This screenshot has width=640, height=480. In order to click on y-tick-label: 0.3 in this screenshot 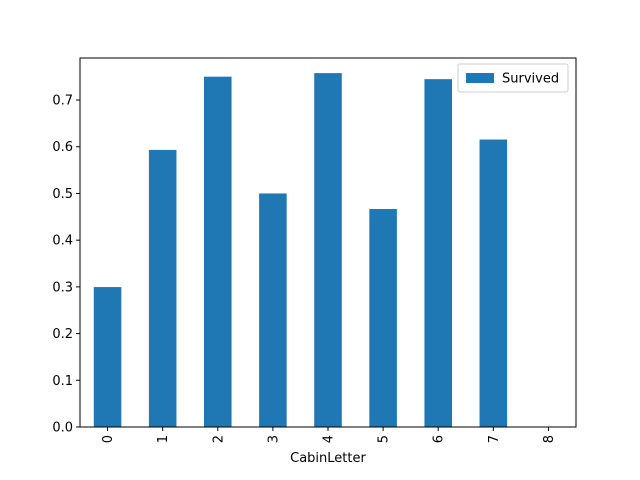, I will do `click(62, 287)`.